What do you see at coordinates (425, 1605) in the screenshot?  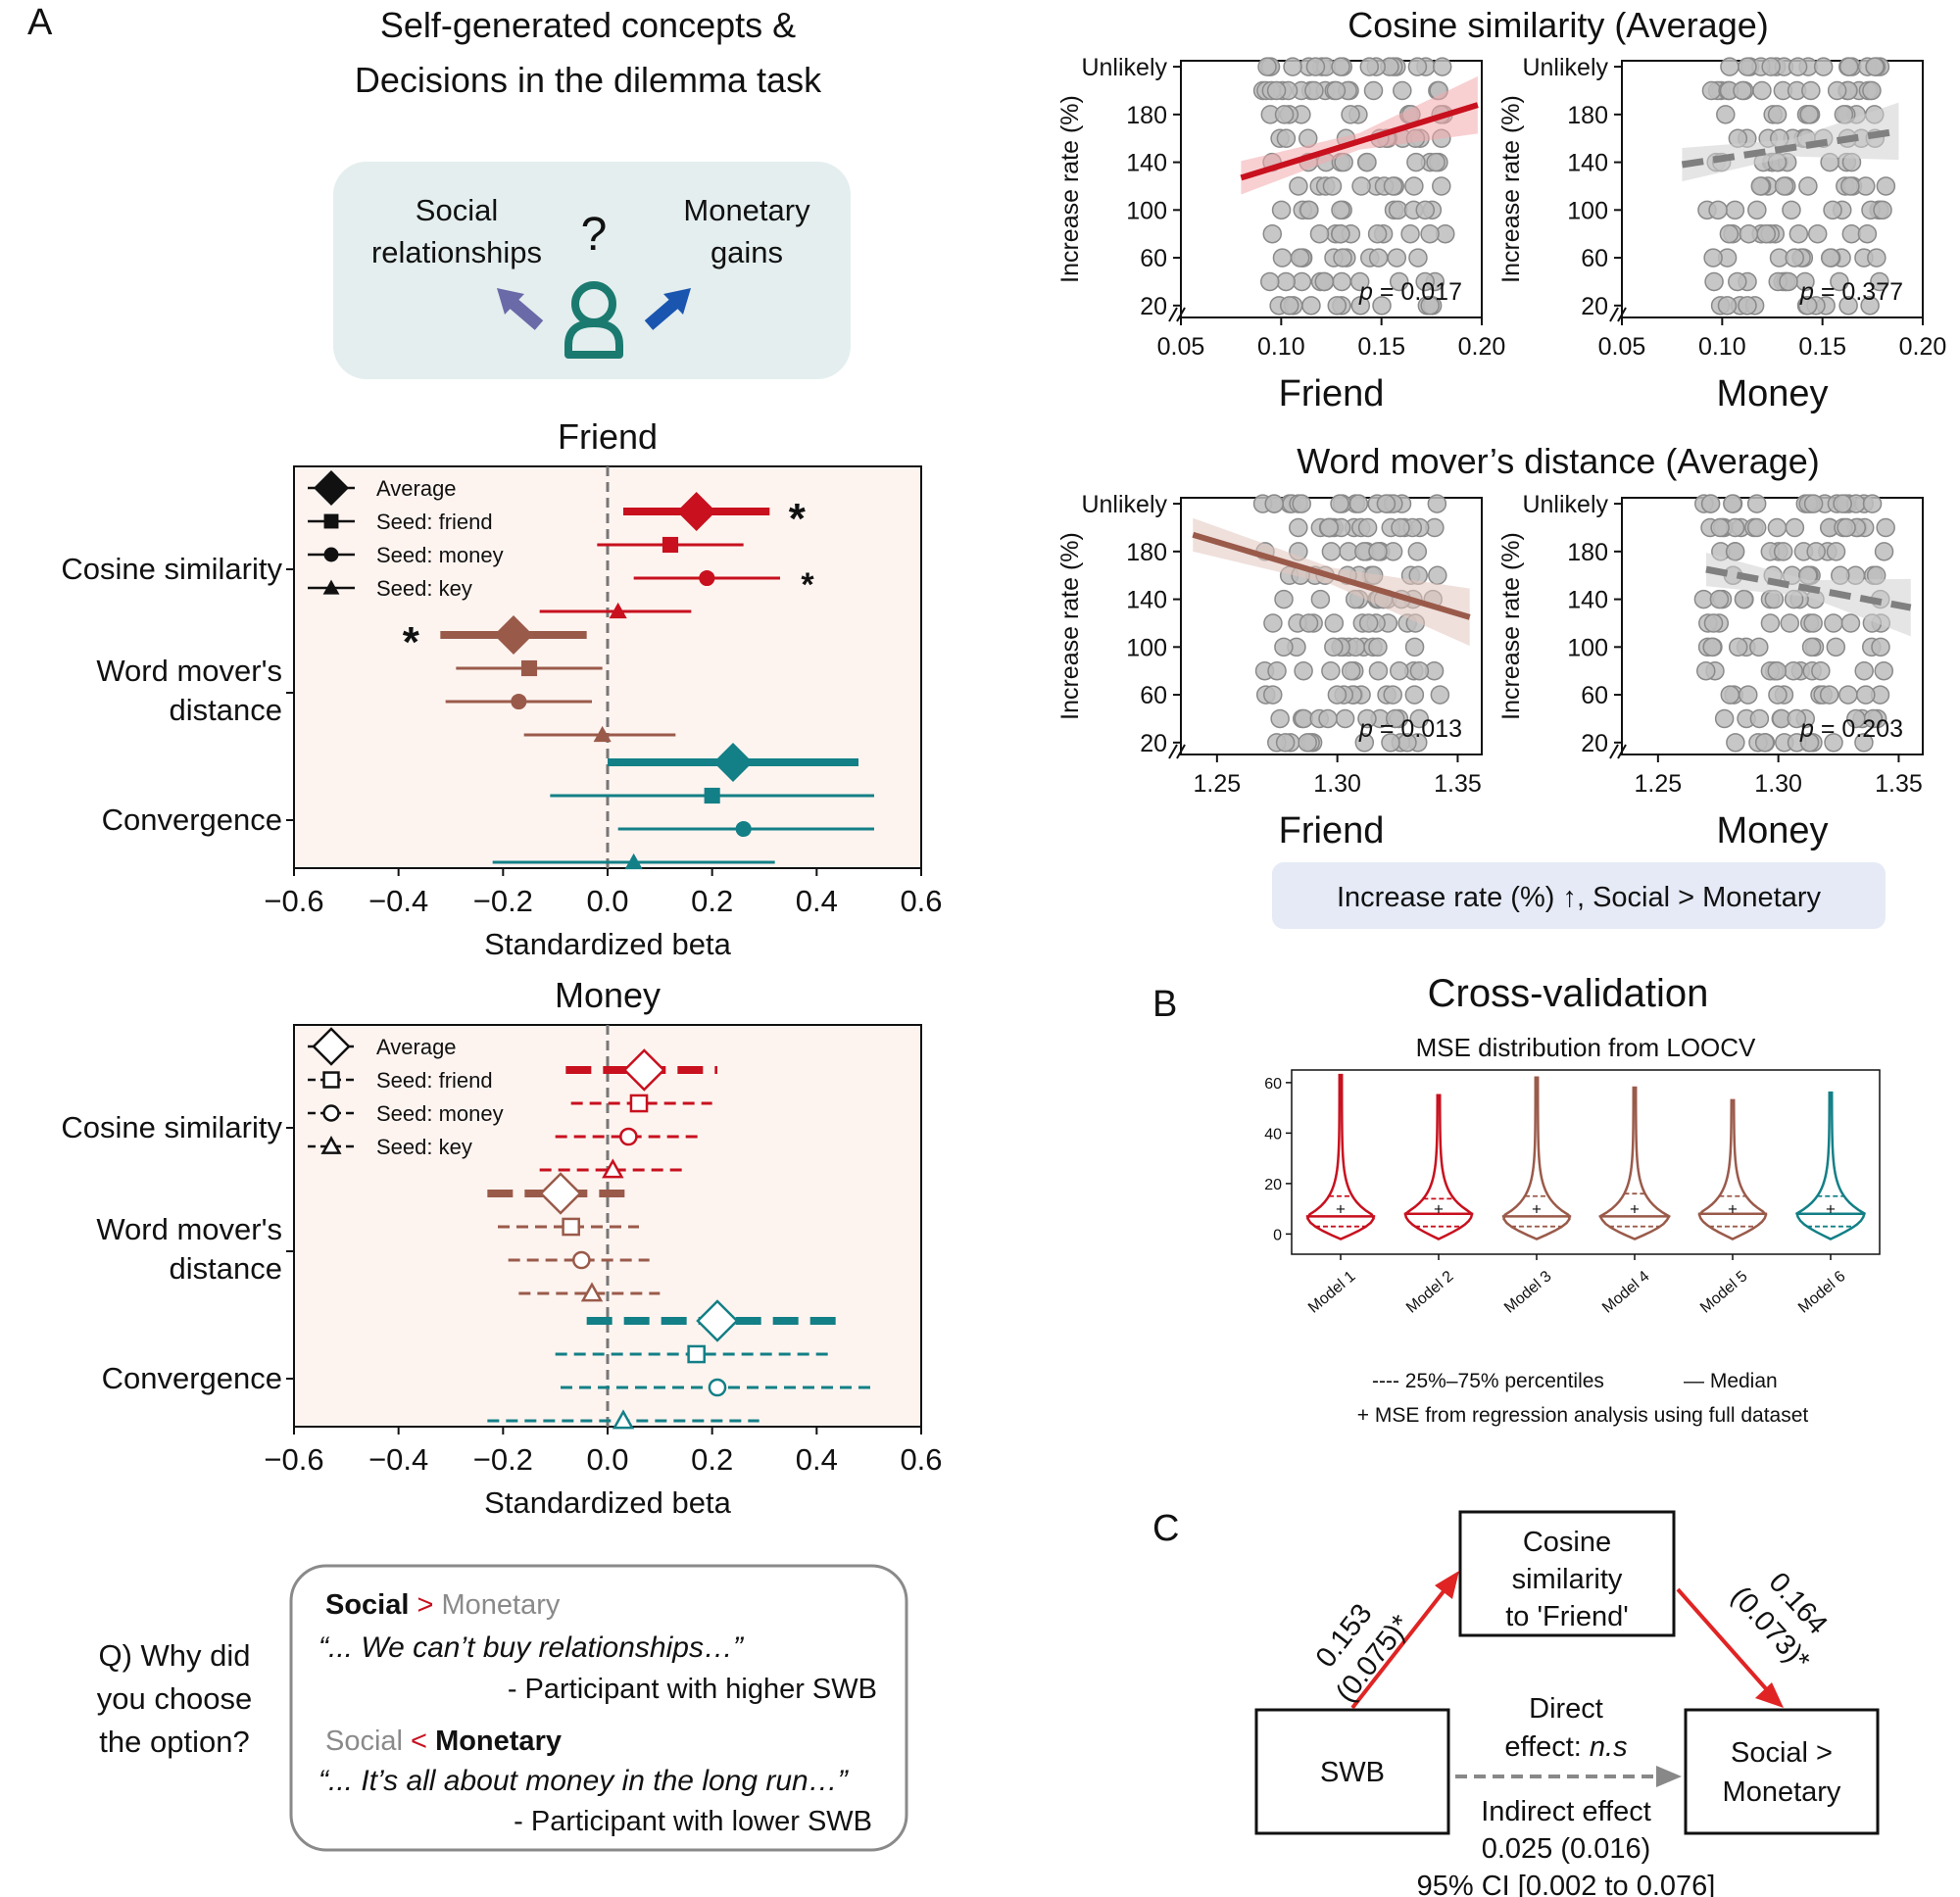 I see `choice1-op: >` at bounding box center [425, 1605].